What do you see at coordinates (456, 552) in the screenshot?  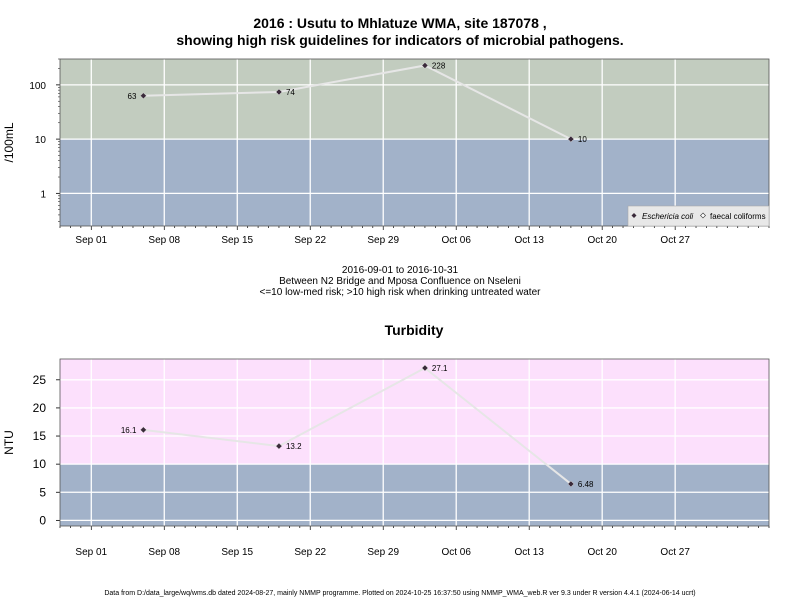 I see `turbidity-x-tick-label: Oct 06` at bounding box center [456, 552].